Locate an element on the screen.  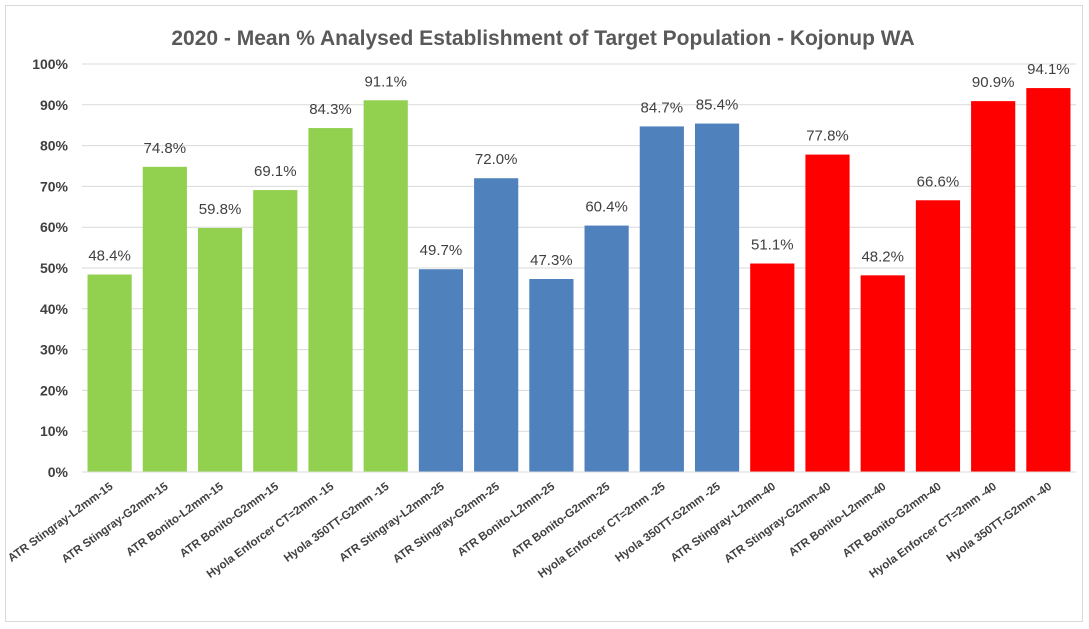
data-label: 74.8% is located at coordinates (165, 148).